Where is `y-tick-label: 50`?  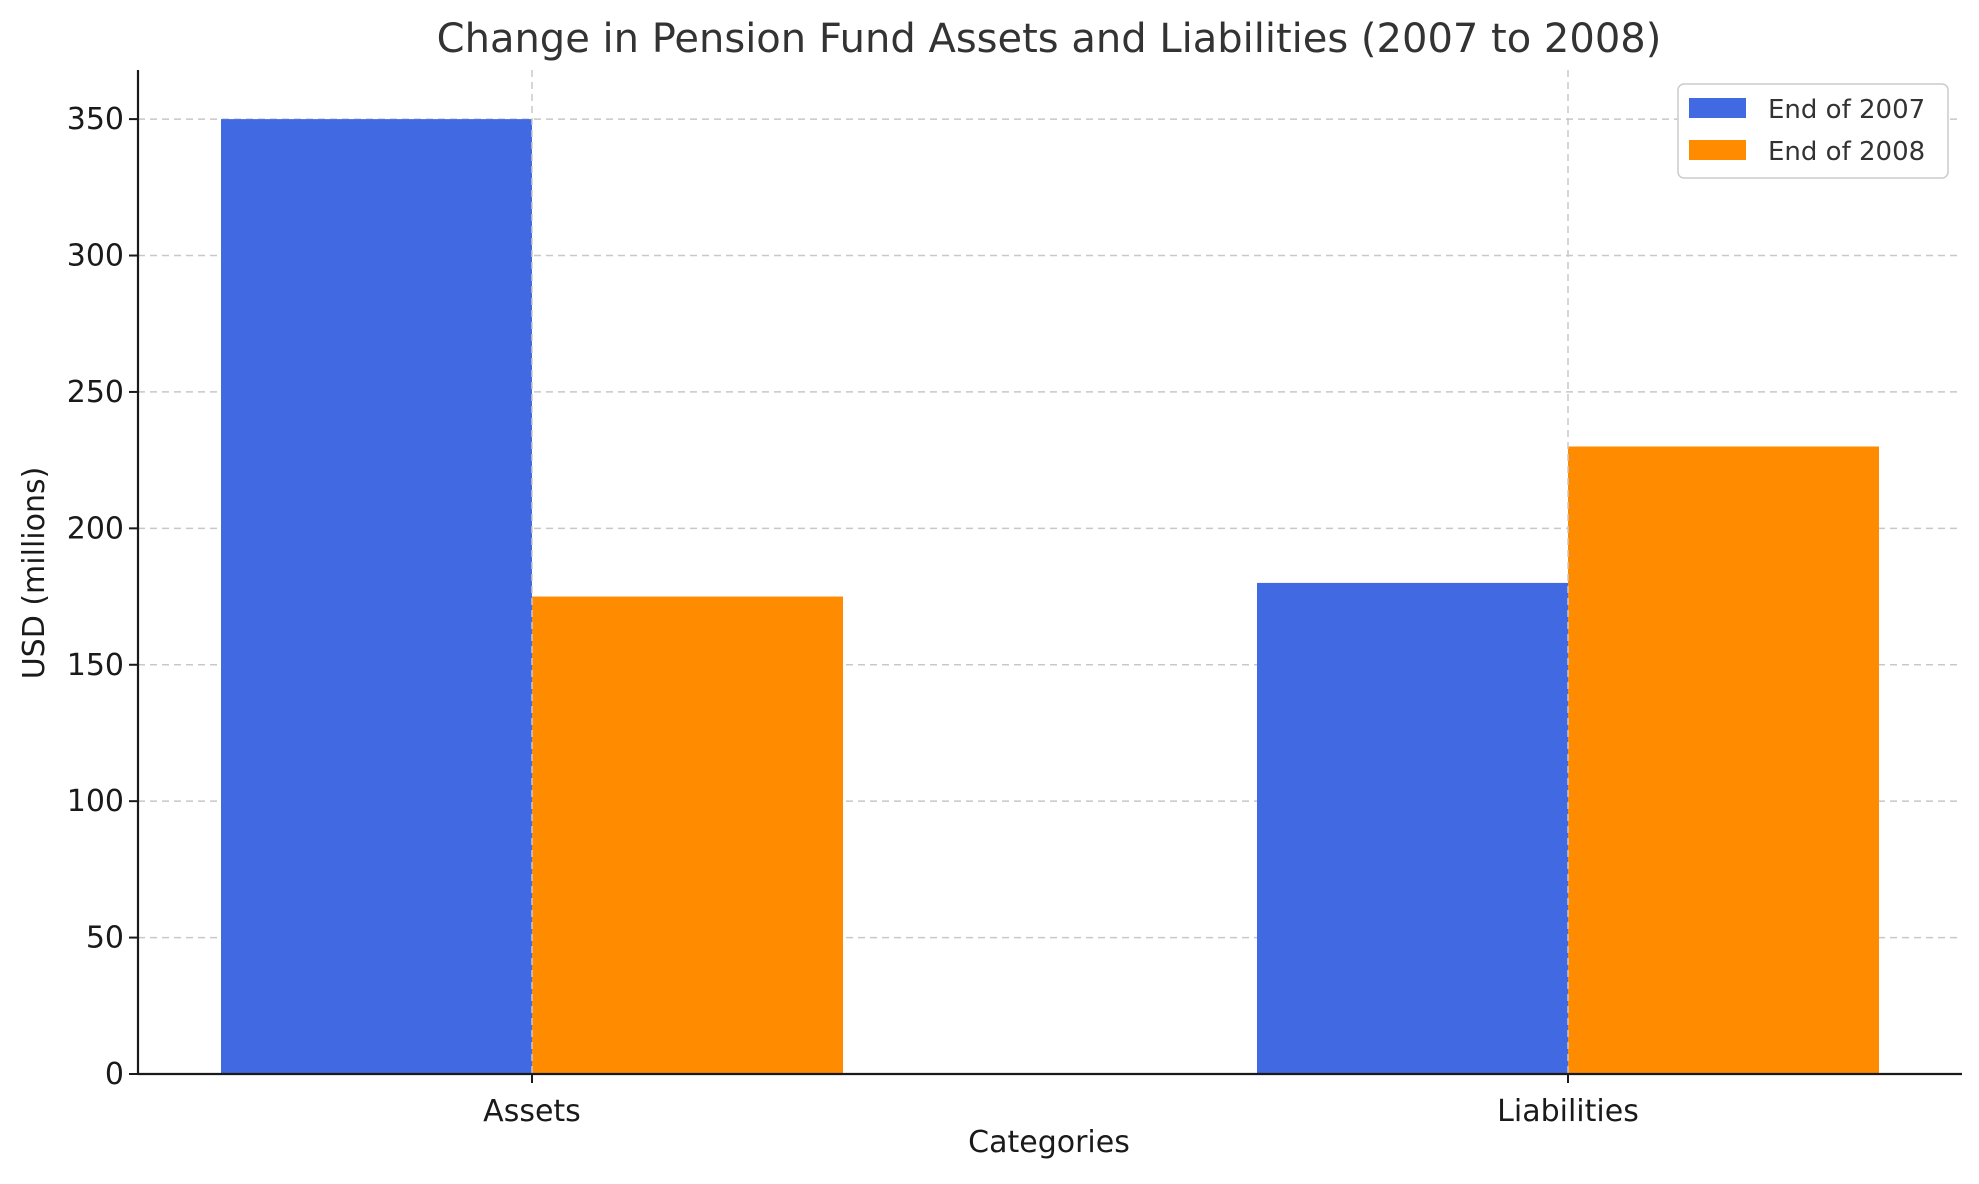
y-tick-label: 50 is located at coordinates (105, 938).